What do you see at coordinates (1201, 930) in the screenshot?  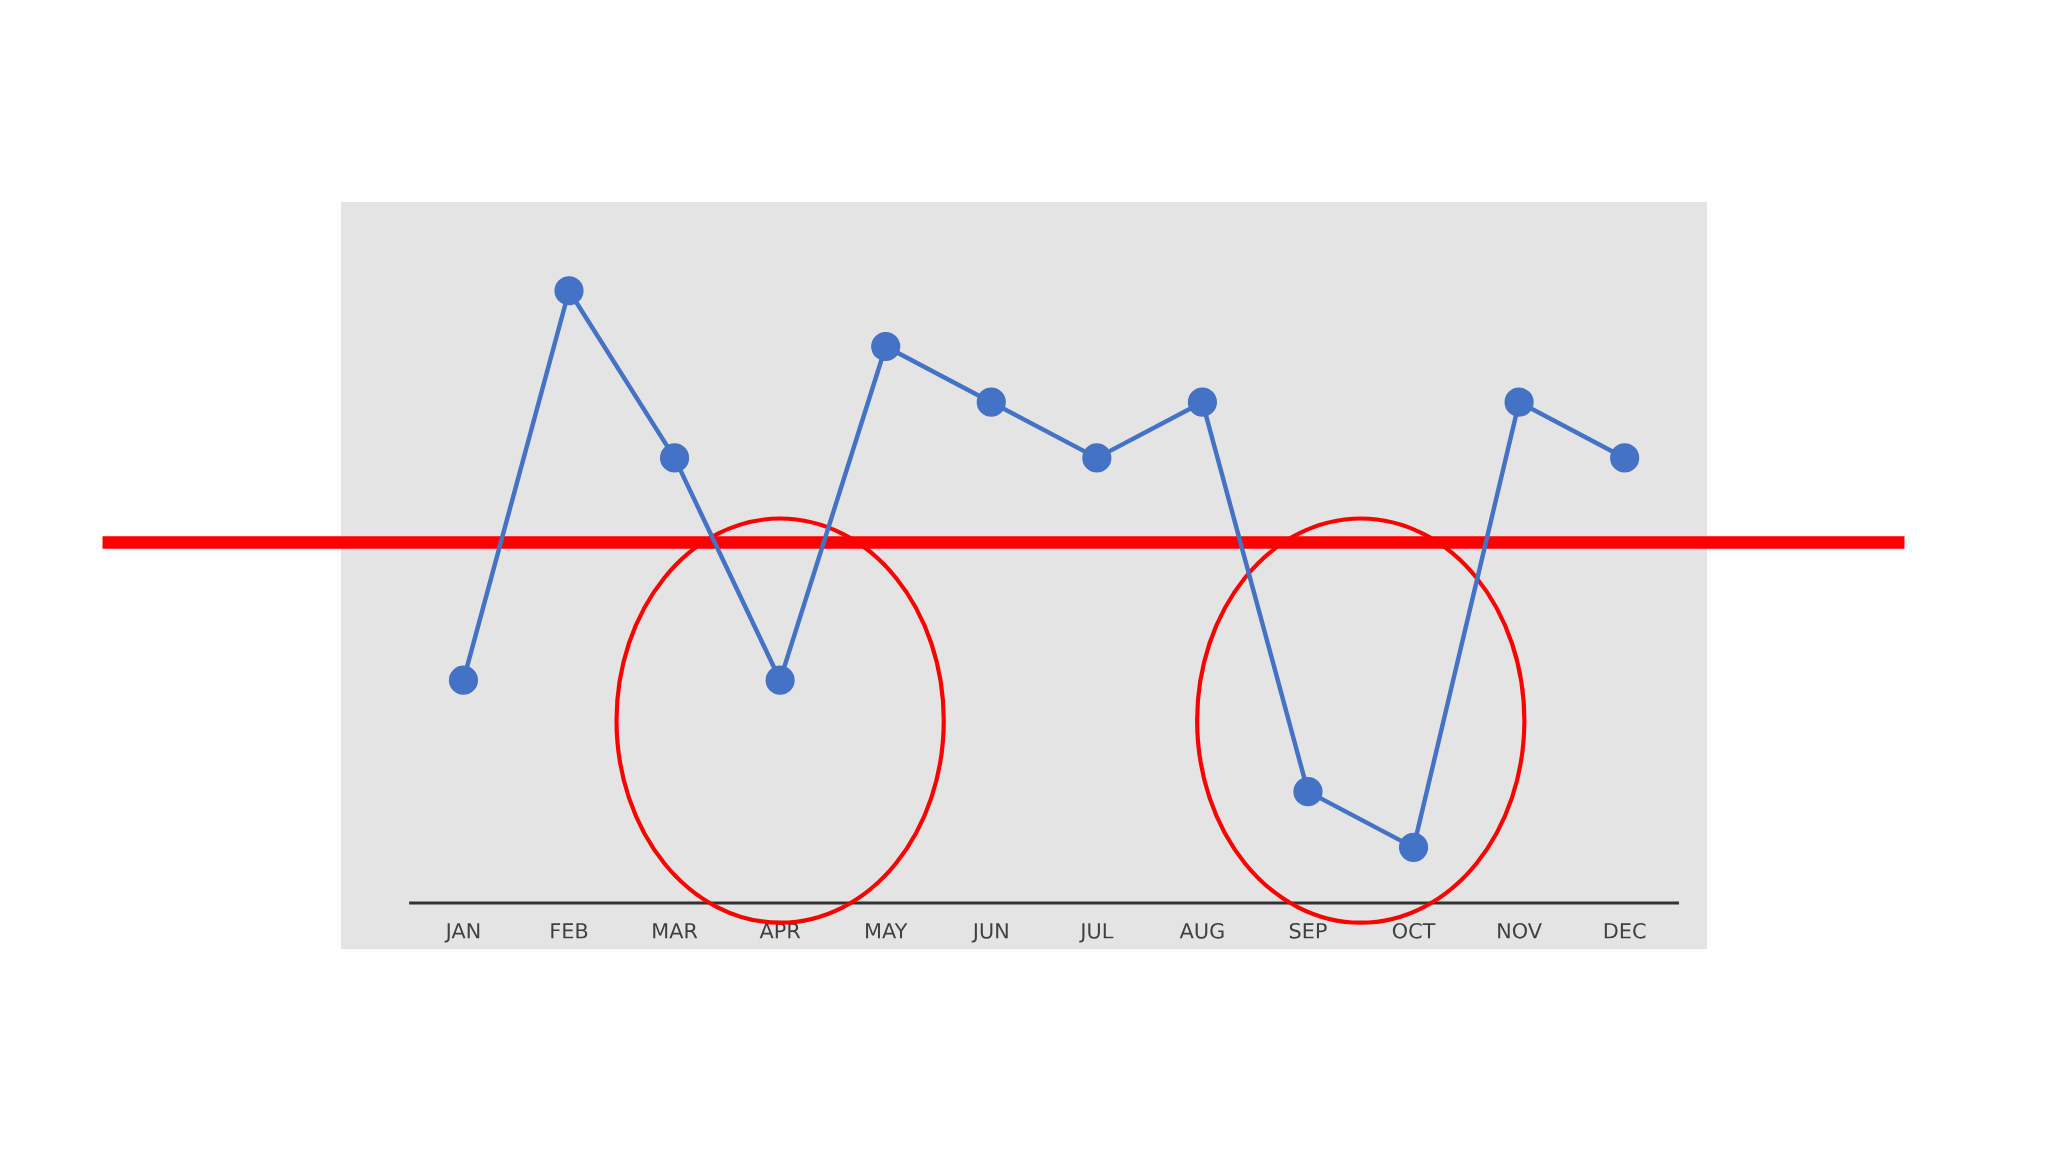 I see `x-tick-label: AUG` at bounding box center [1201, 930].